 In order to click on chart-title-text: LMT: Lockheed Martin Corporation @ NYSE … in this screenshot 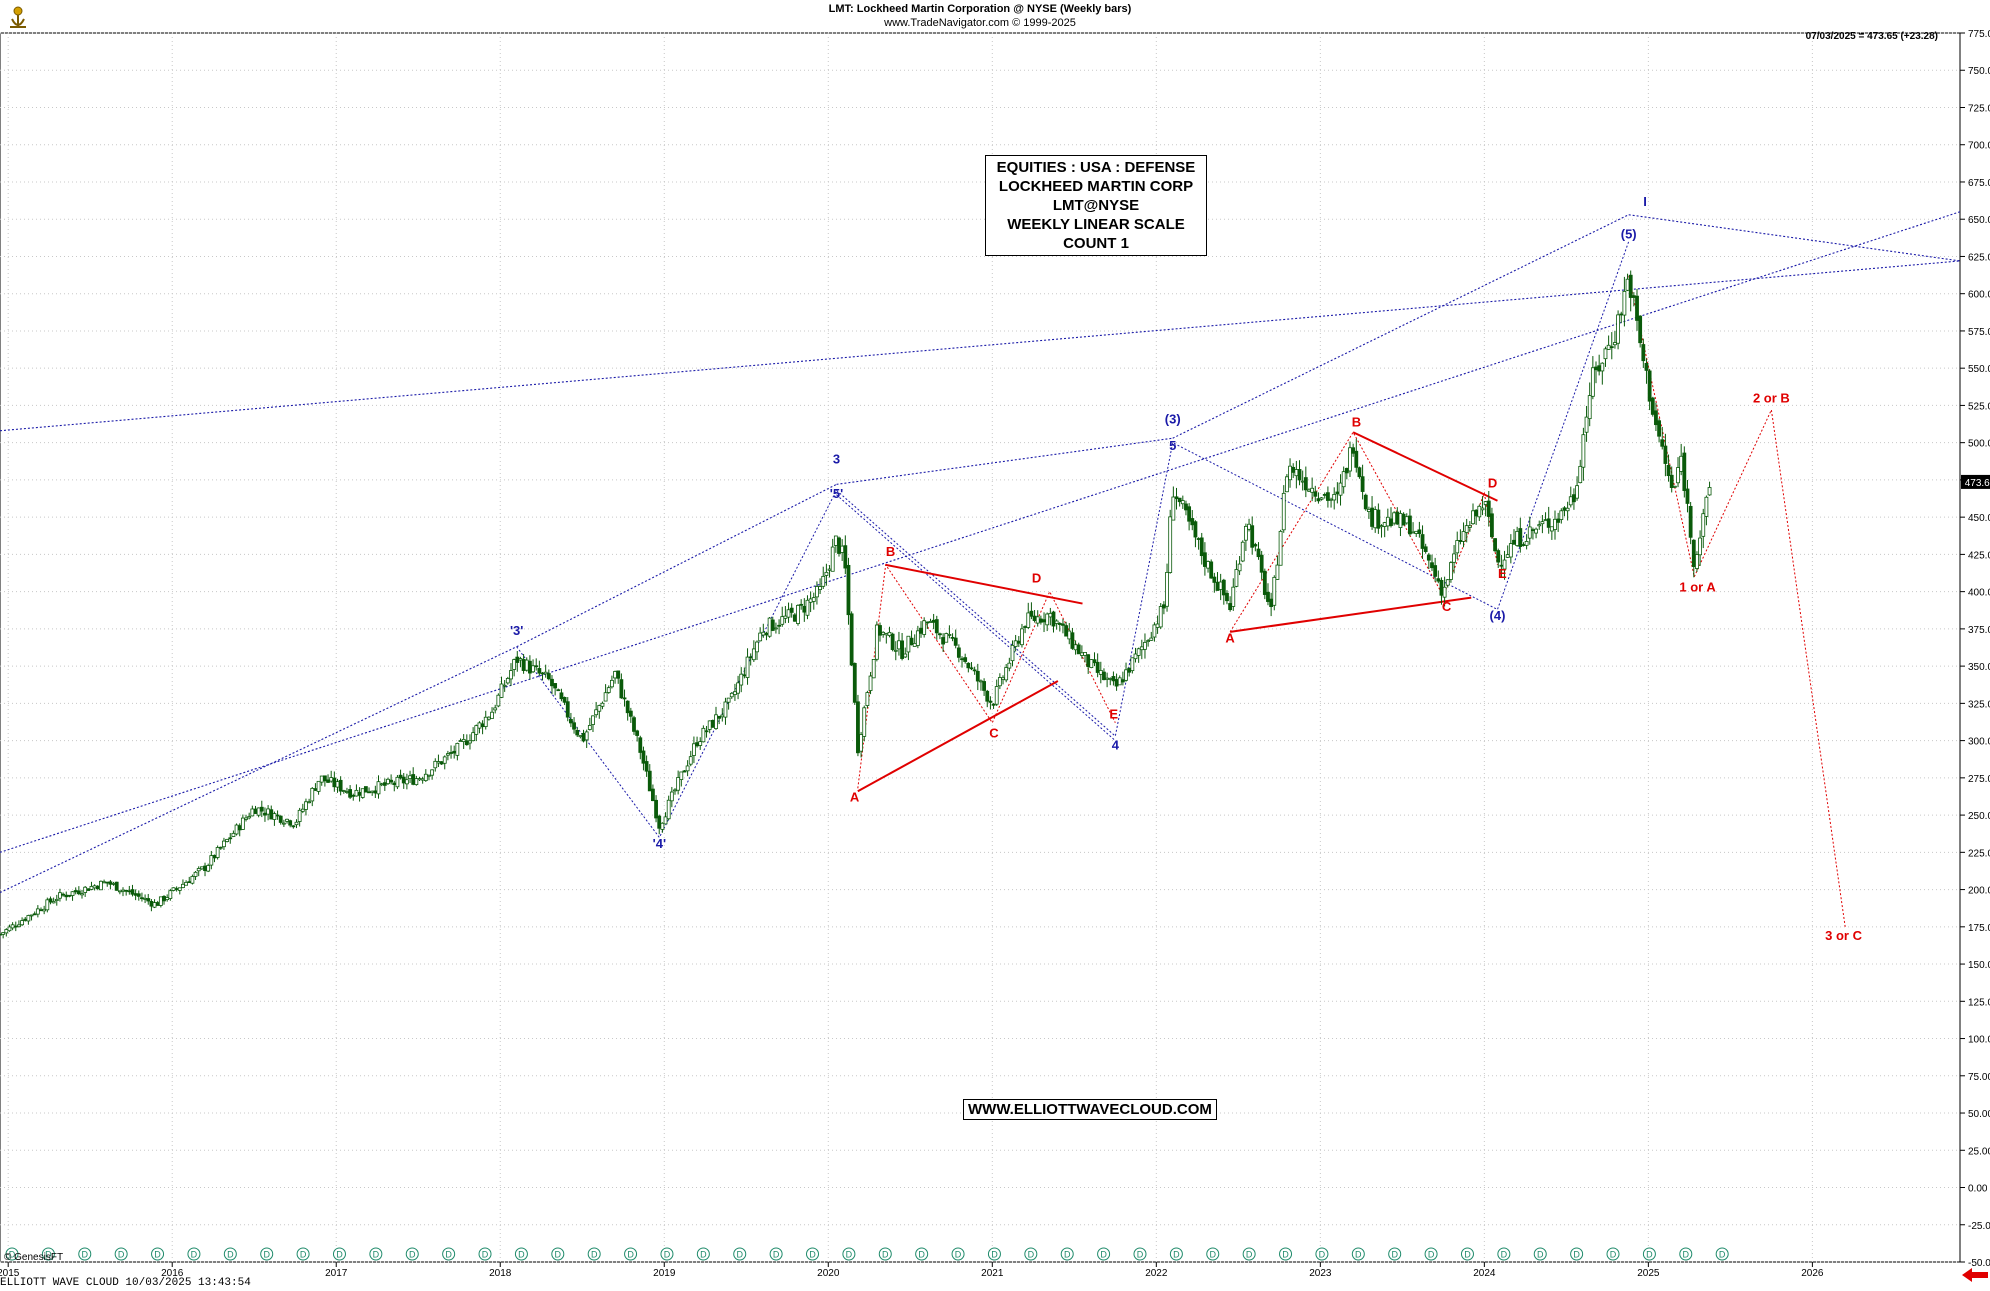, I will do `click(980, 9)`.